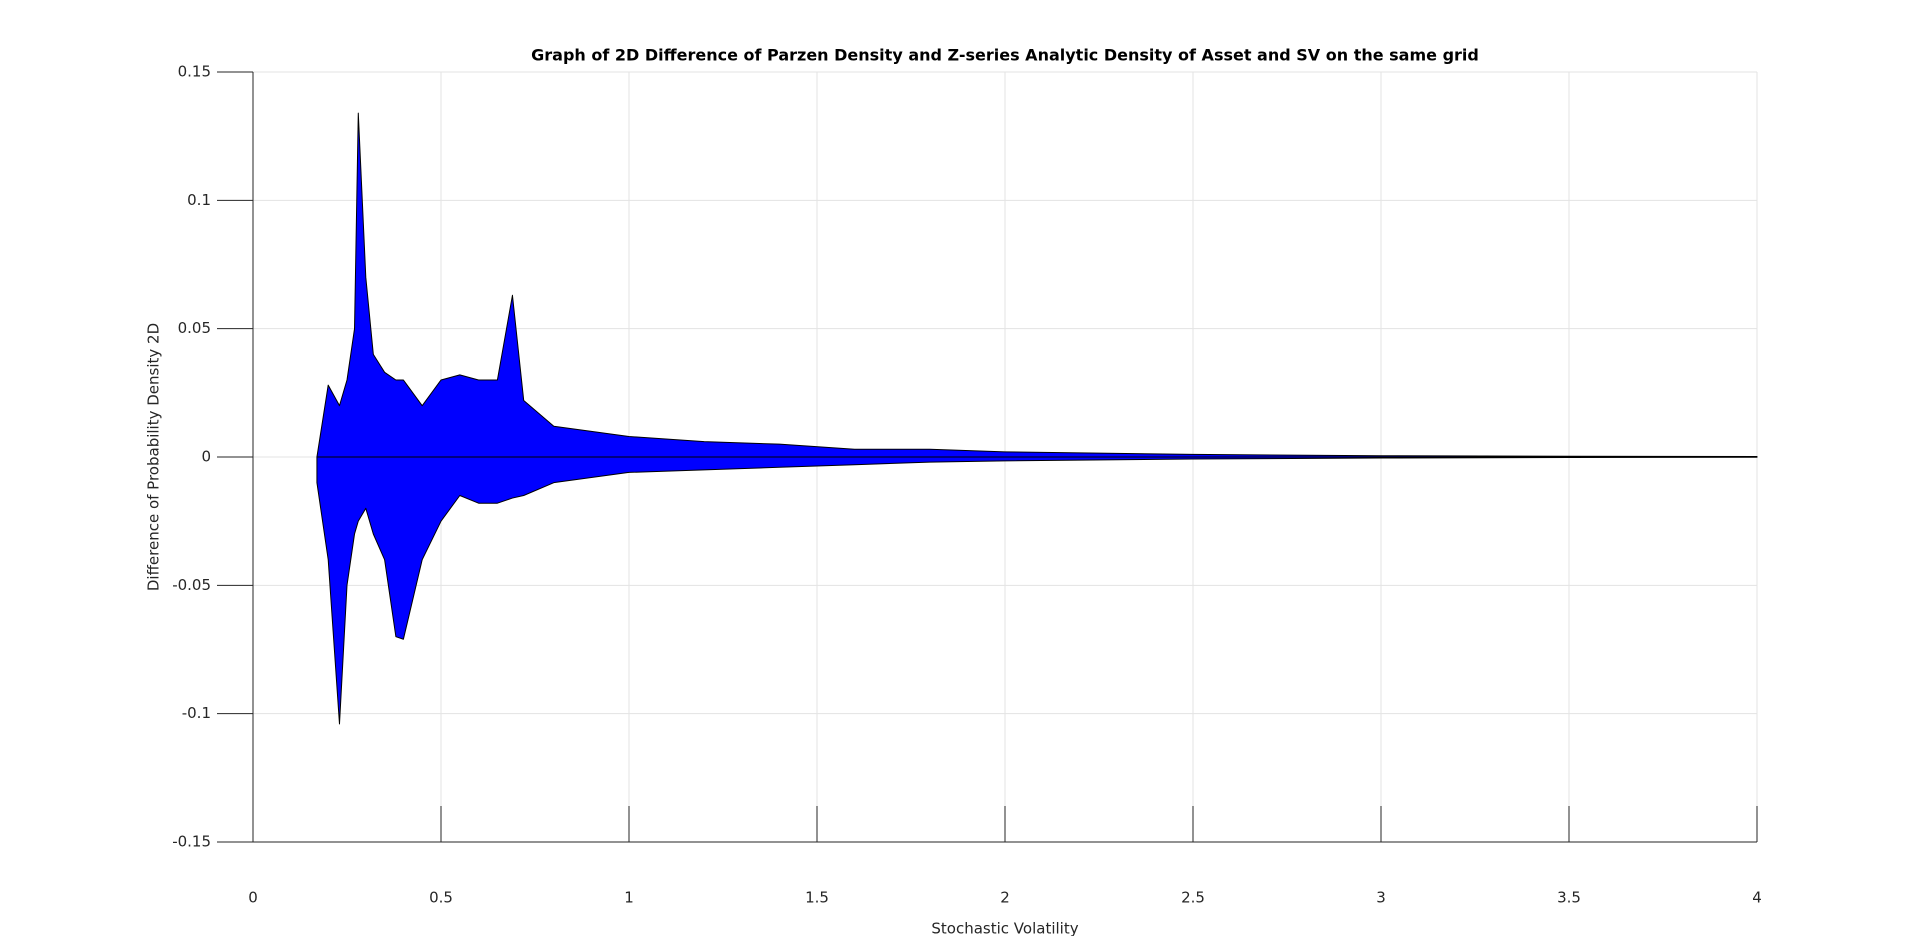 The image size is (1920, 936). Describe the element at coordinates (154, 457) in the screenshot. I see `y-axis-label: Difference of Probability Density 2D` at that location.